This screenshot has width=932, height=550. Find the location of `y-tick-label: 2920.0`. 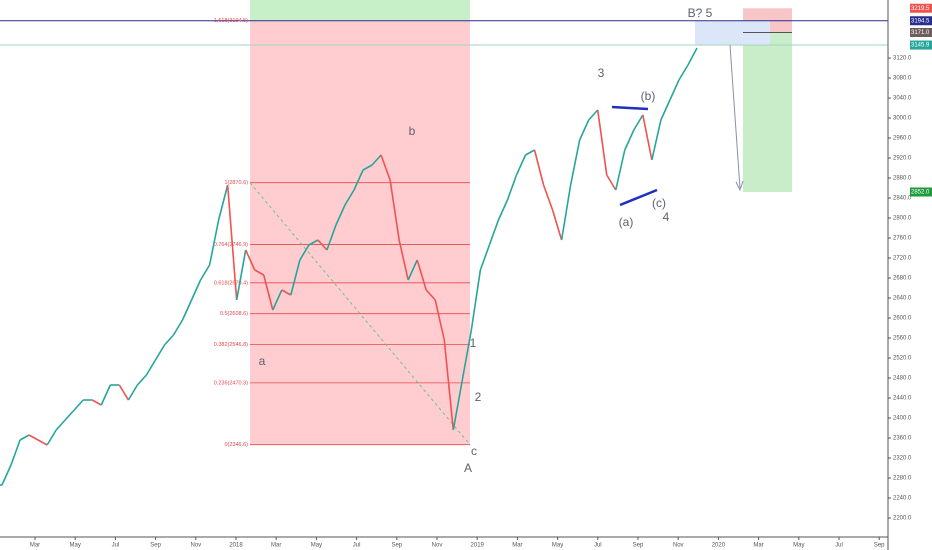

y-tick-label: 2920.0 is located at coordinates (902, 159).